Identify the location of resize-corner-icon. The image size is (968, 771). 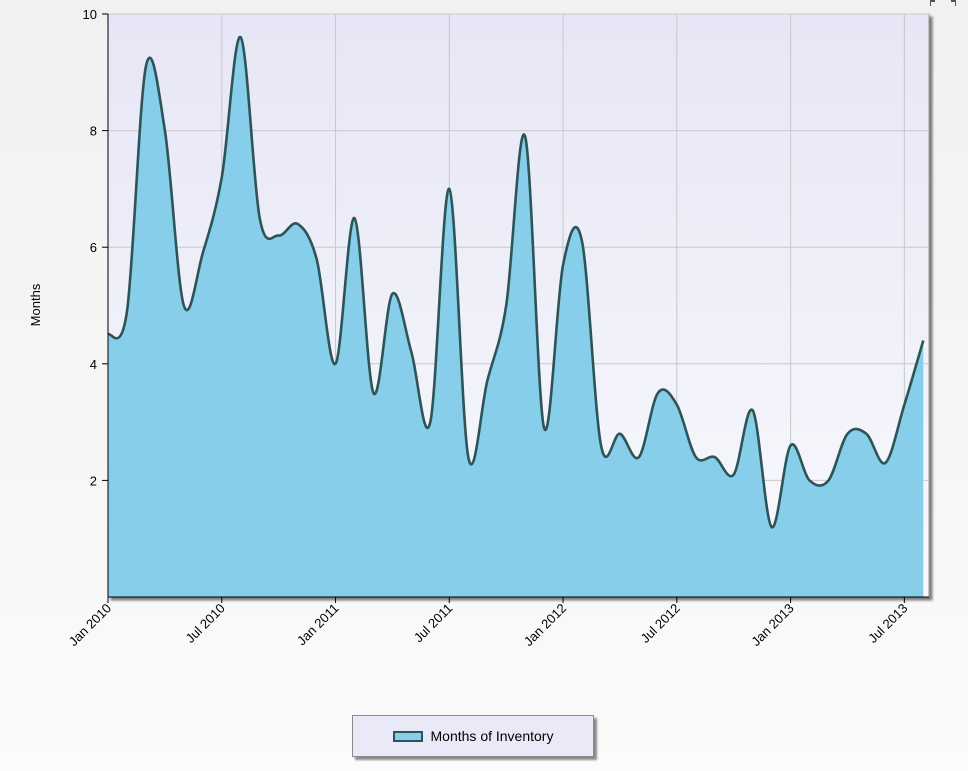
(943, 3).